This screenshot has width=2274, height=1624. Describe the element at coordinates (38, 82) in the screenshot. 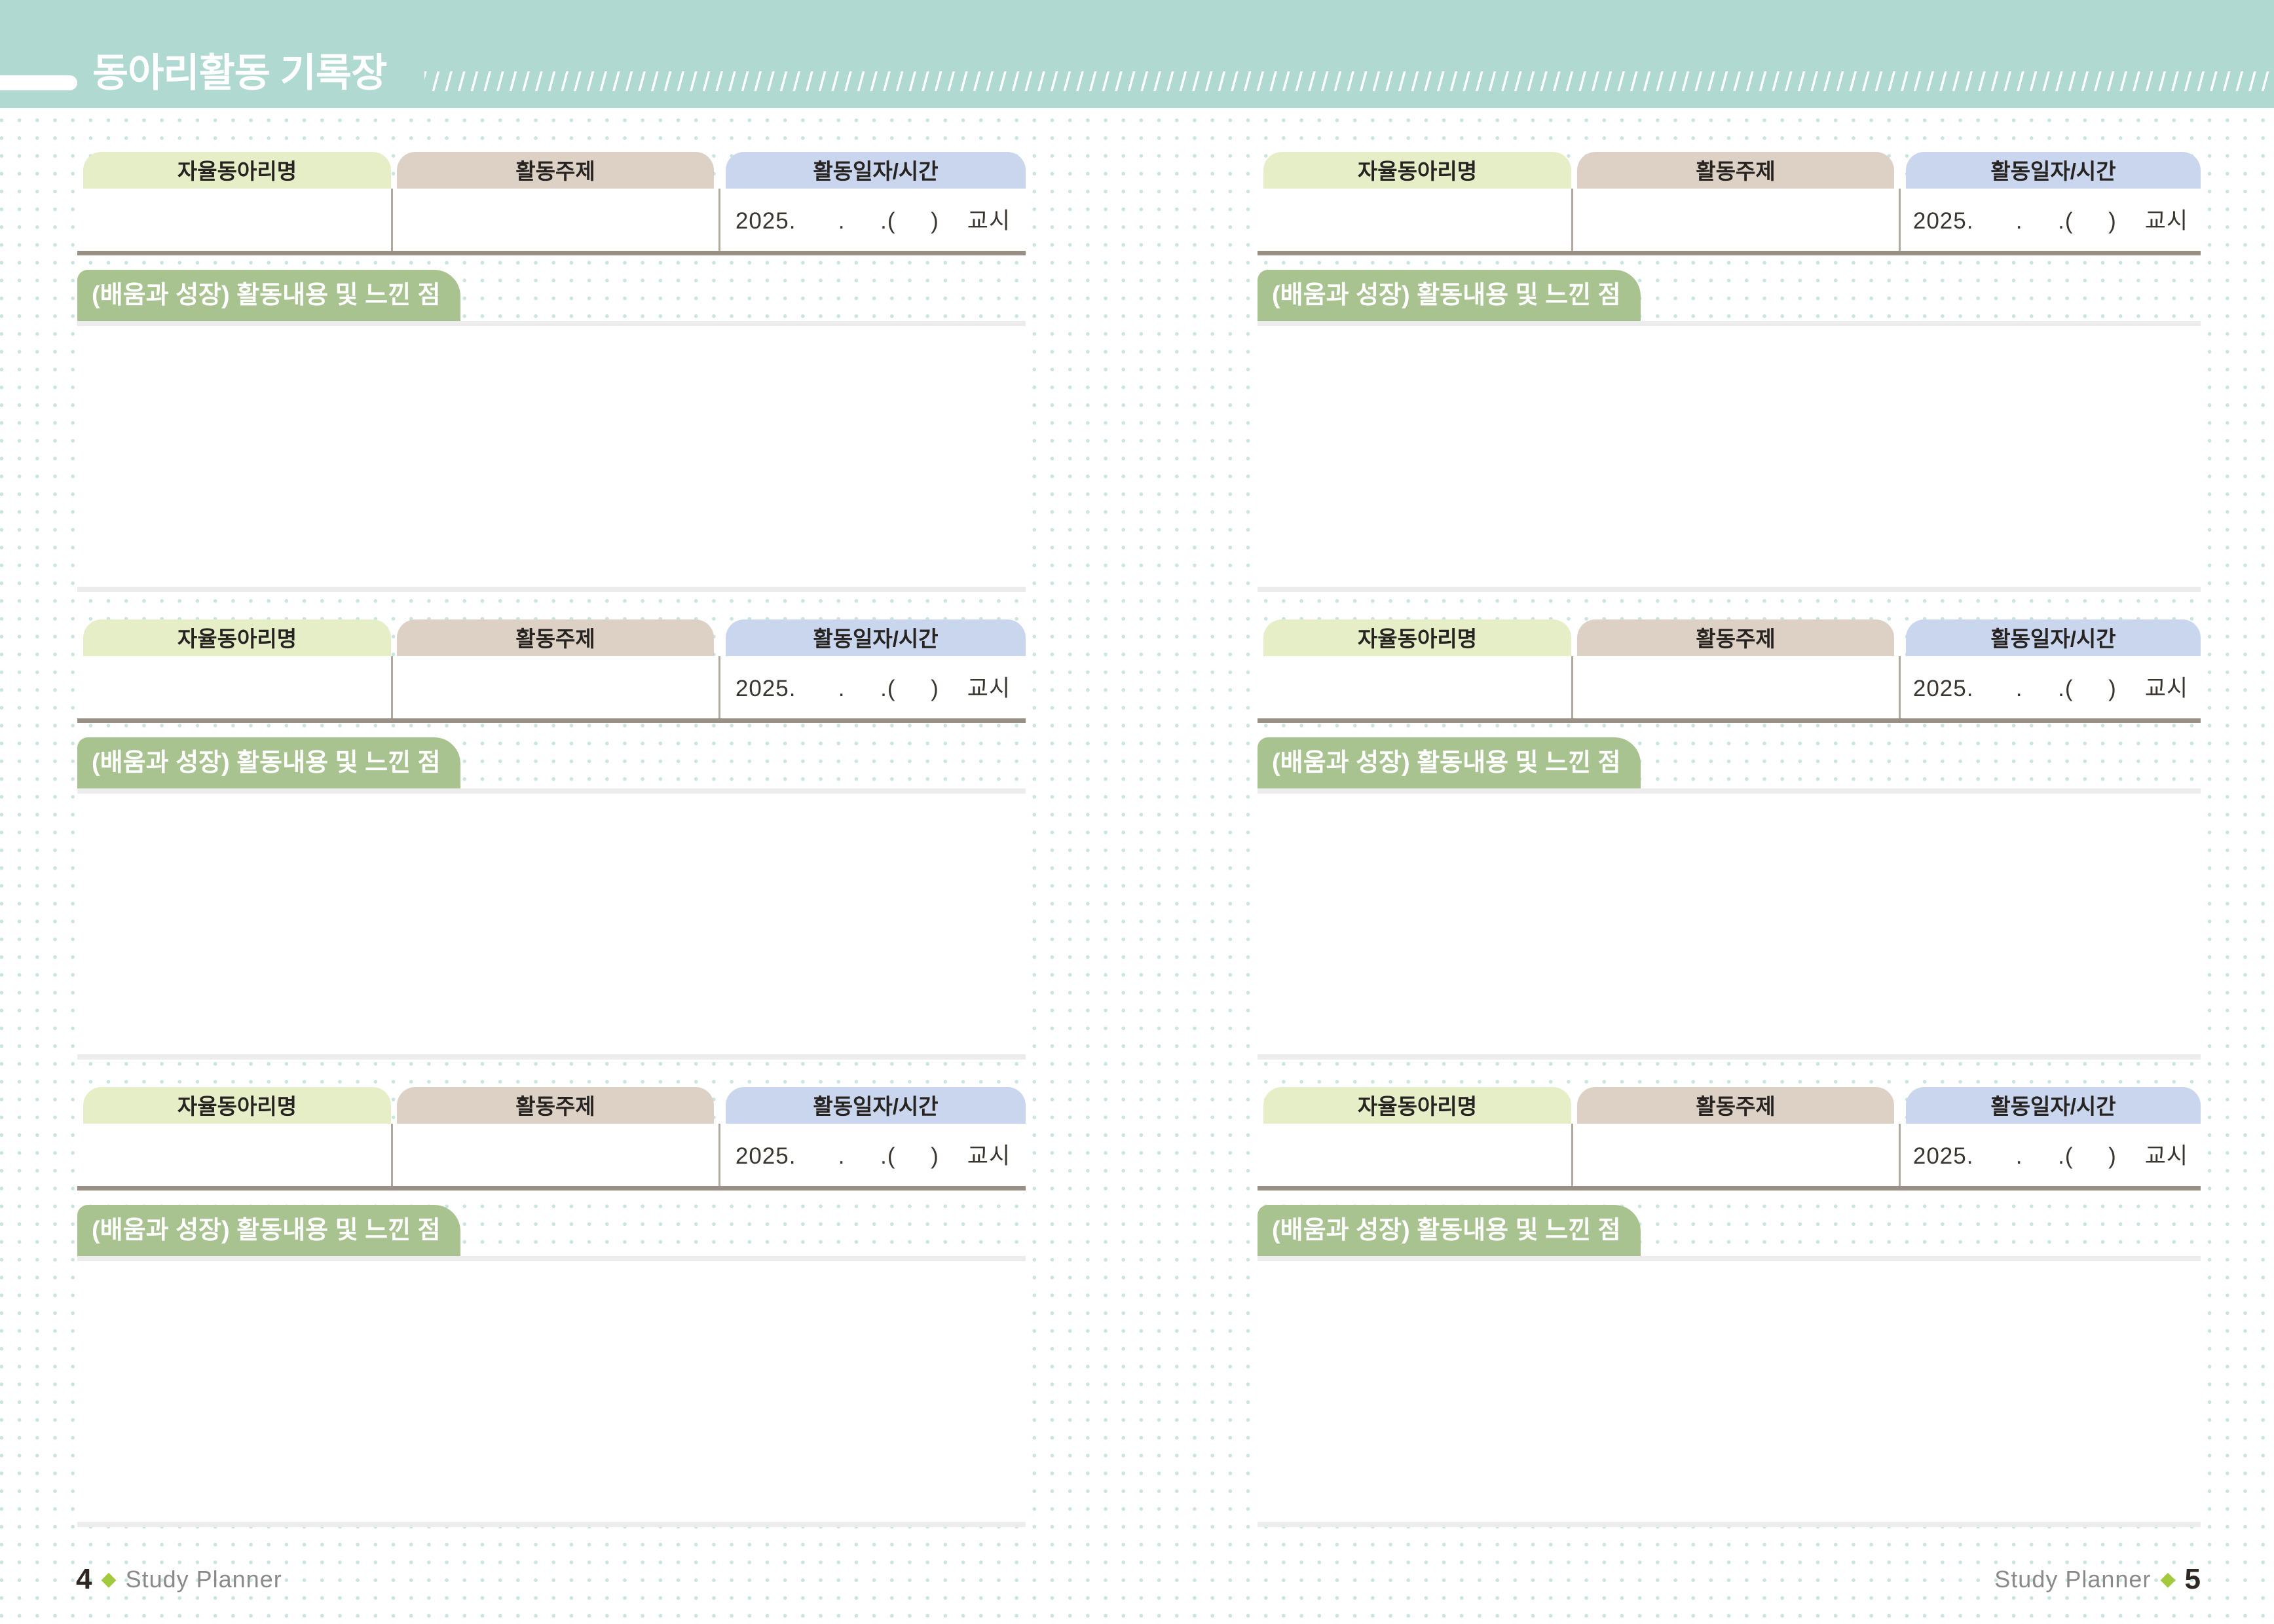

I see `header-accent-bar` at that location.